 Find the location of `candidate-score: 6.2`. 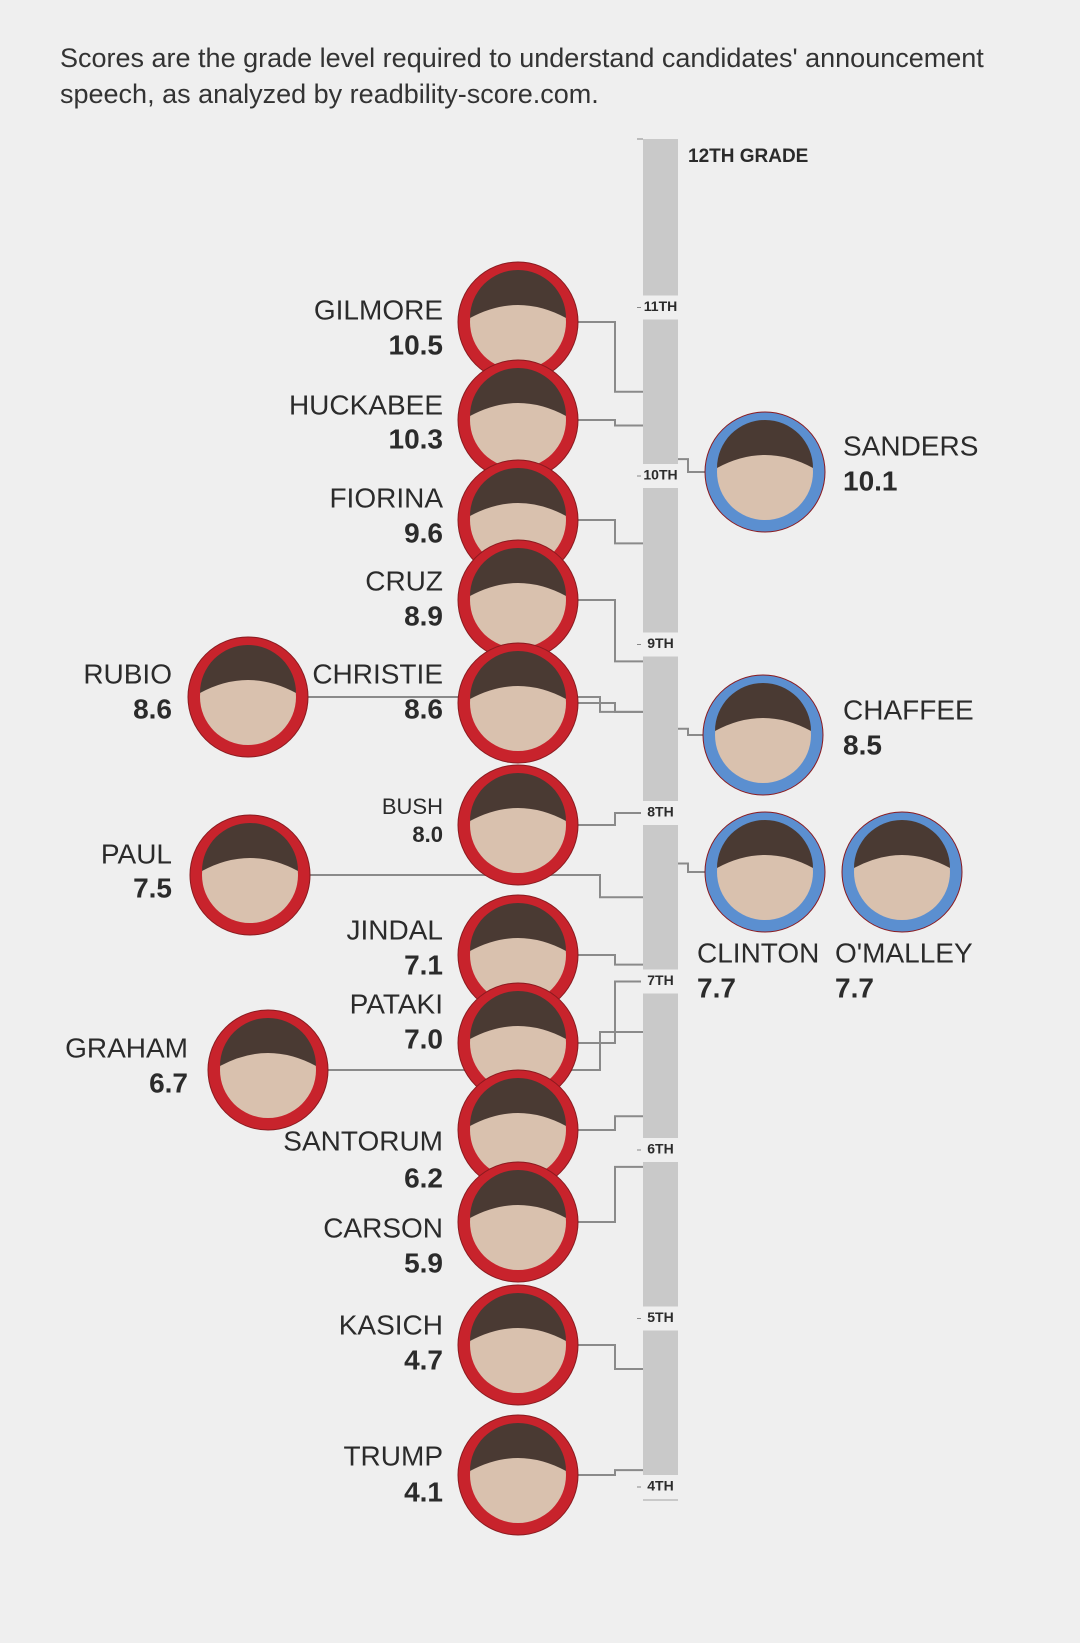

candidate-score: 6.2 is located at coordinates (423, 1177).